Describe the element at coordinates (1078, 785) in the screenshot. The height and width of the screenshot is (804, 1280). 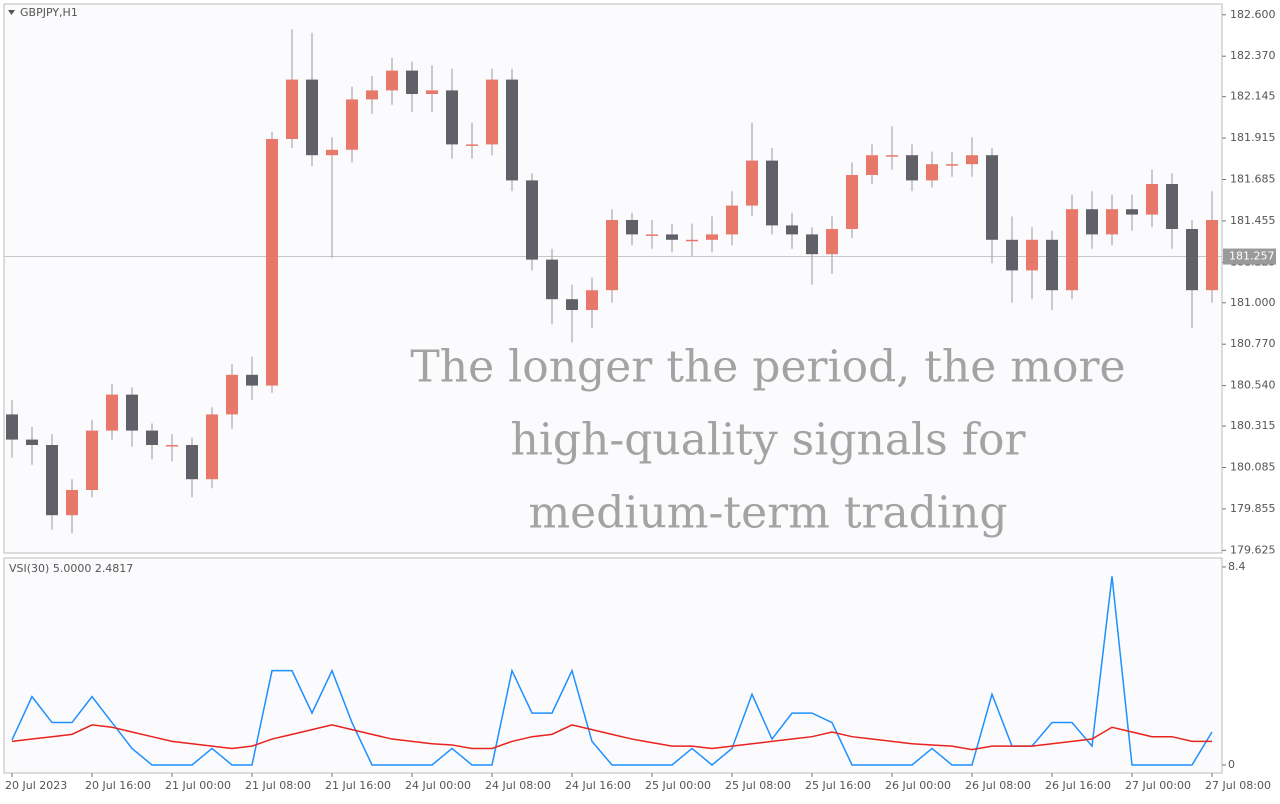
I see `x-tick-label: 26 Jul 16:00` at that location.